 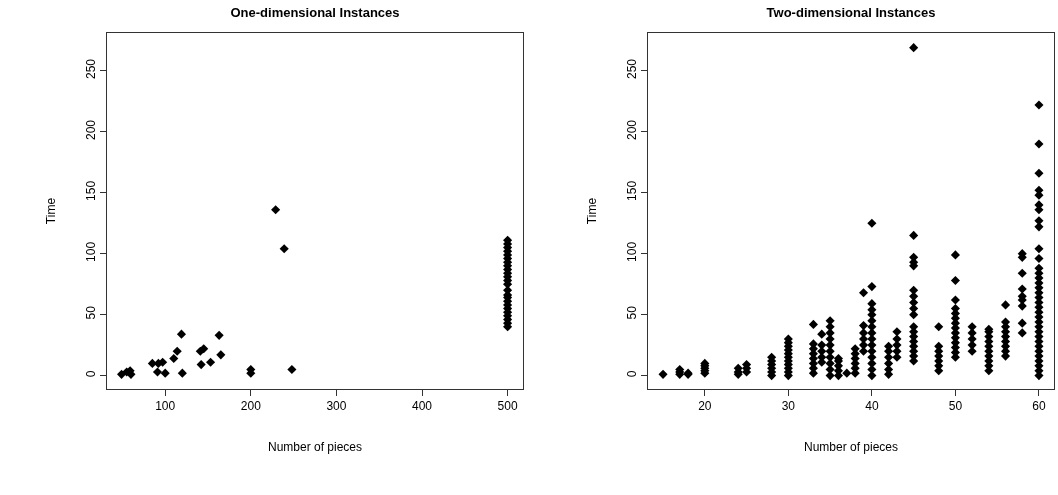 I want to click on x-tick-label: 60, so click(x=1039, y=406).